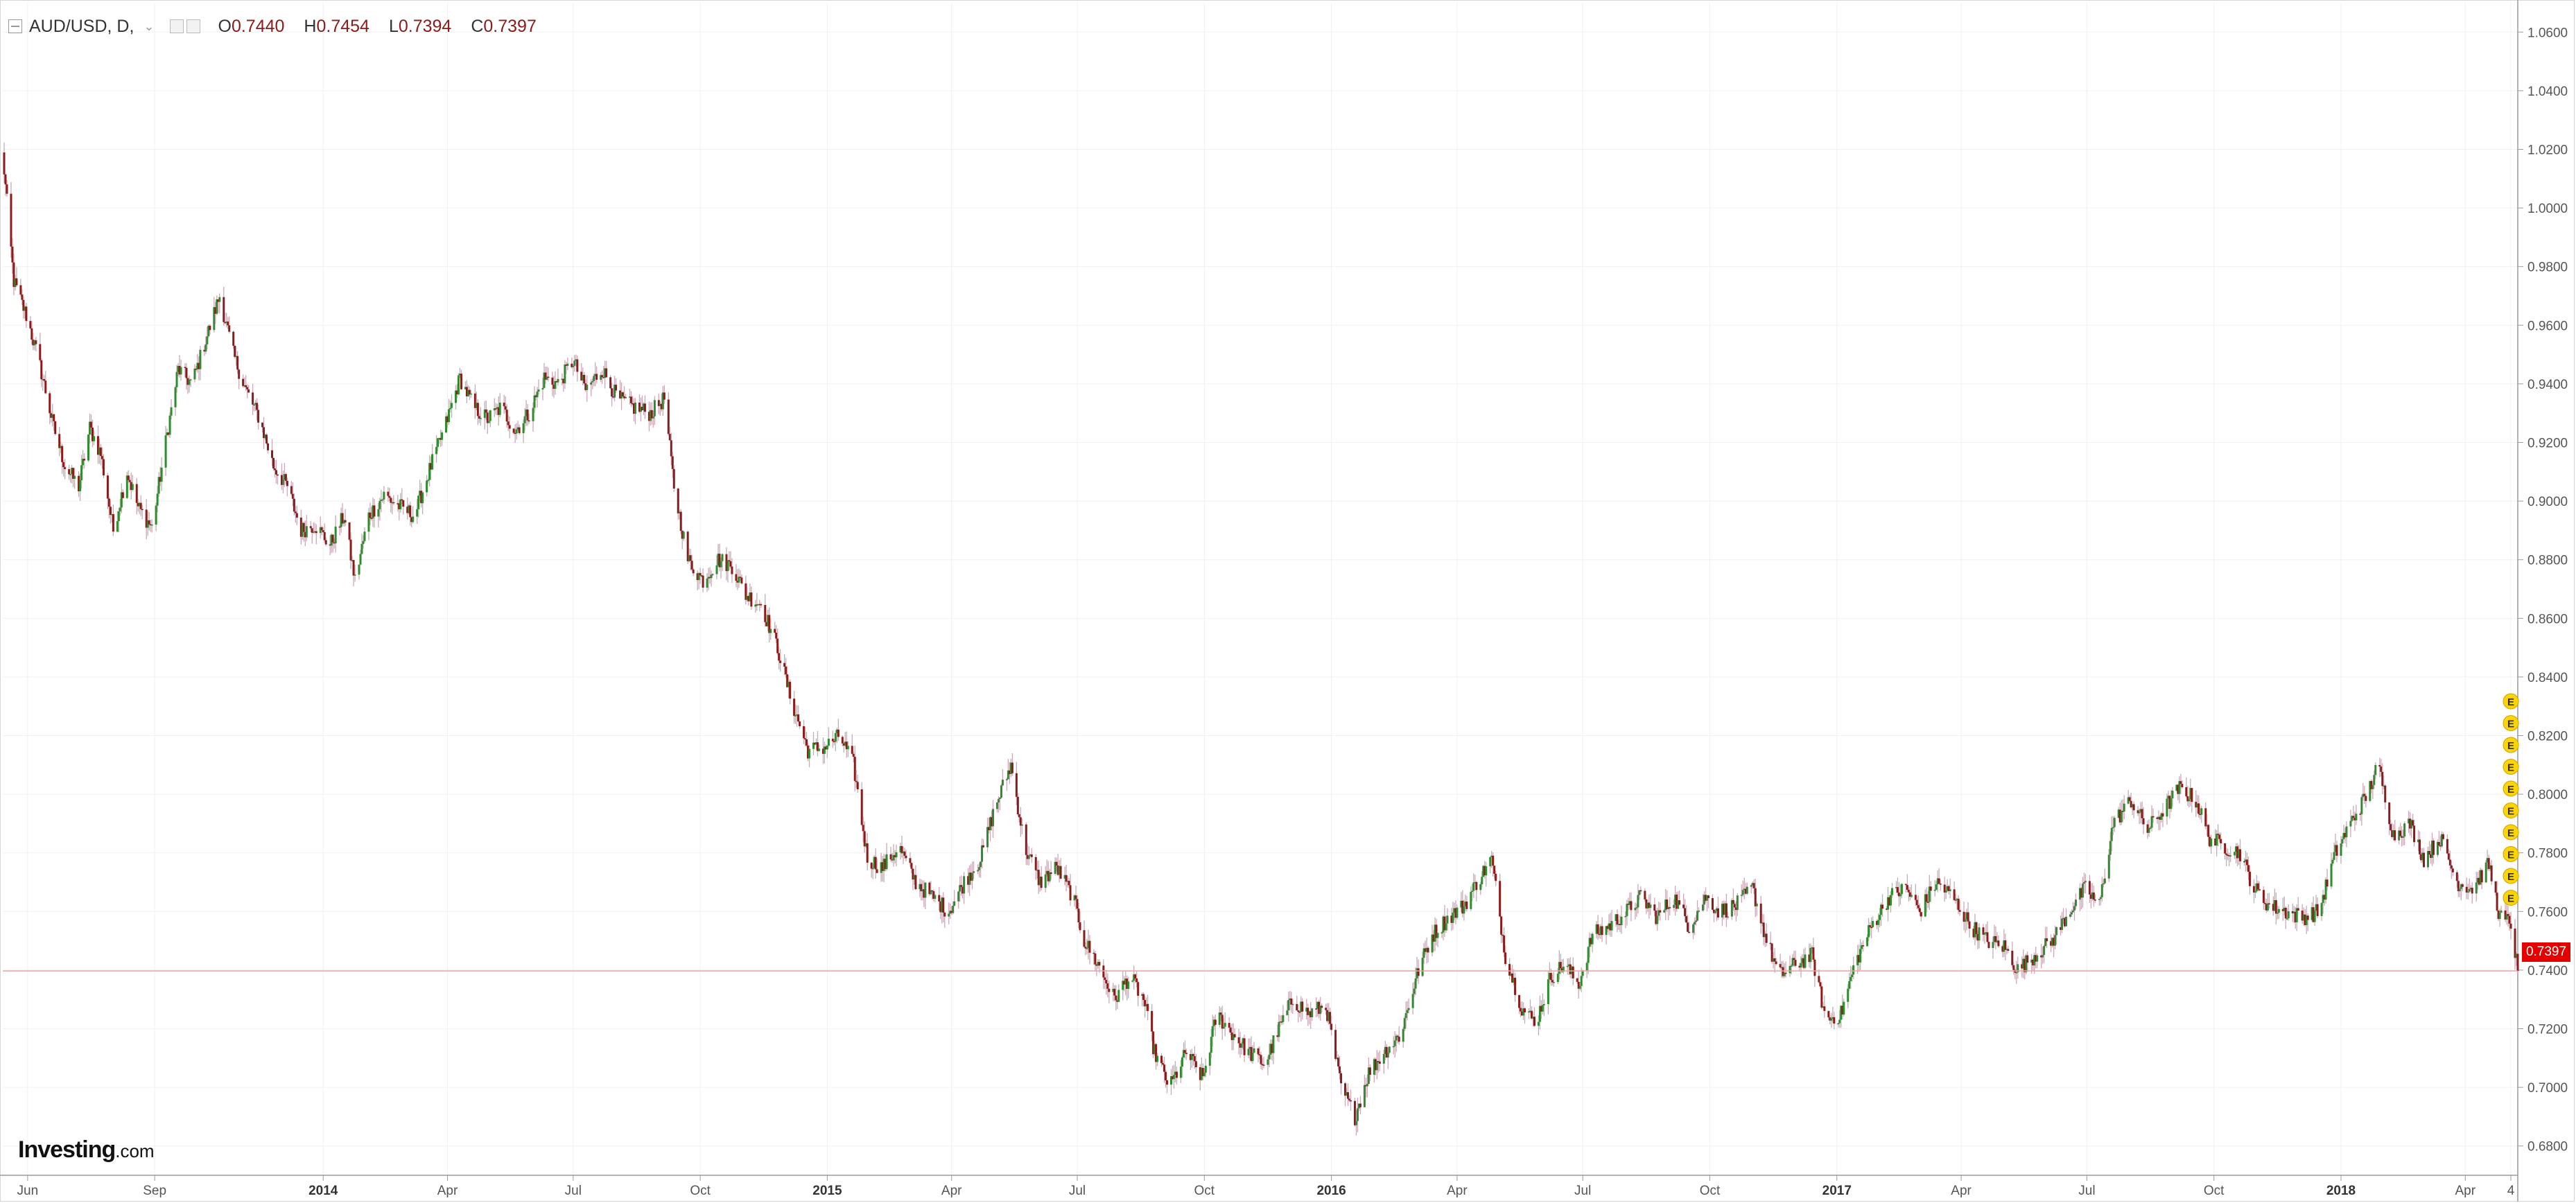 Image resolution: width=2576 pixels, height=1203 pixels. Describe the element at coordinates (15, 26) in the screenshot. I see `collapse-legend-icon` at that location.